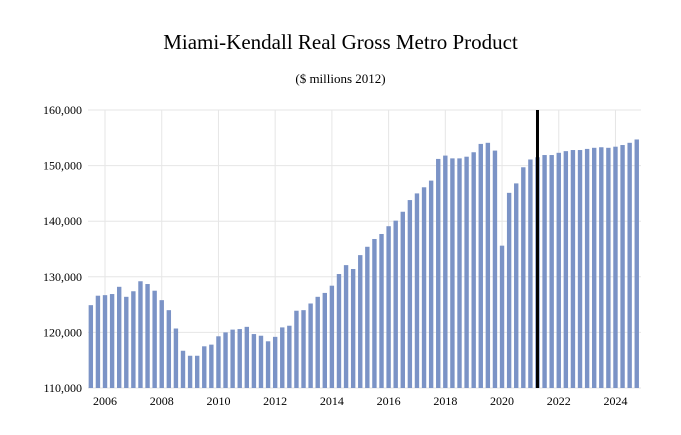 This screenshot has width=681, height=435. Describe the element at coordinates (340, 42) in the screenshot. I see `chart-title: Miami-Kendall Real Gross Metro Product` at that location.